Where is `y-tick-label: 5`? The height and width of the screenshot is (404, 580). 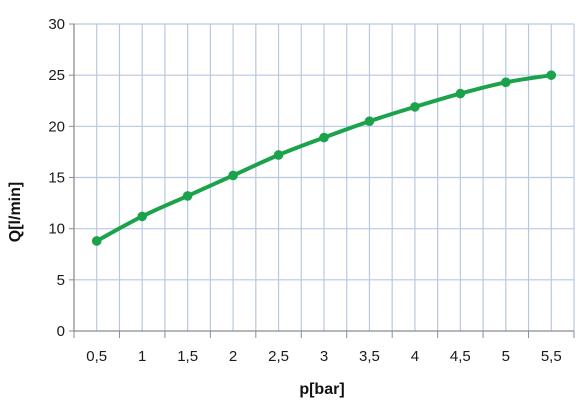 y-tick-label: 5 is located at coordinates (61, 280).